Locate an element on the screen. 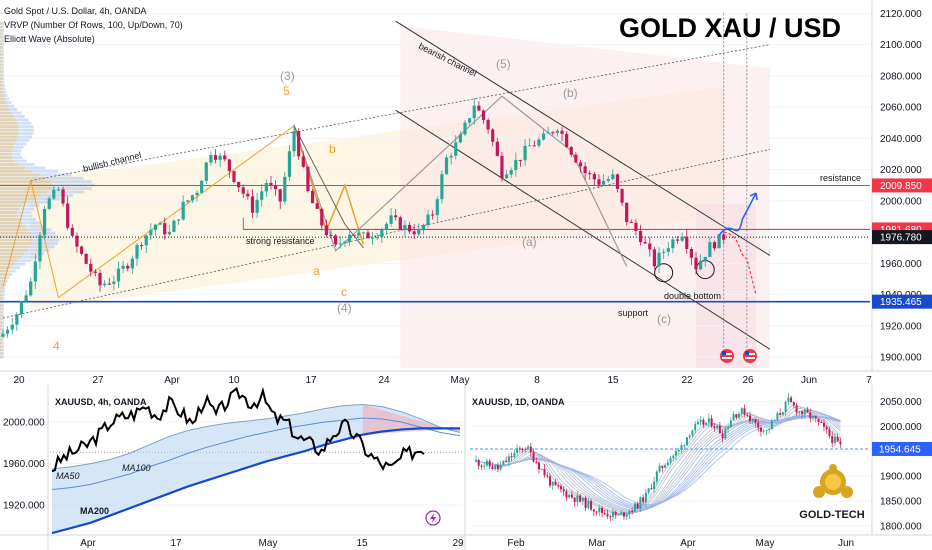  candles is located at coordinates (658, 457).